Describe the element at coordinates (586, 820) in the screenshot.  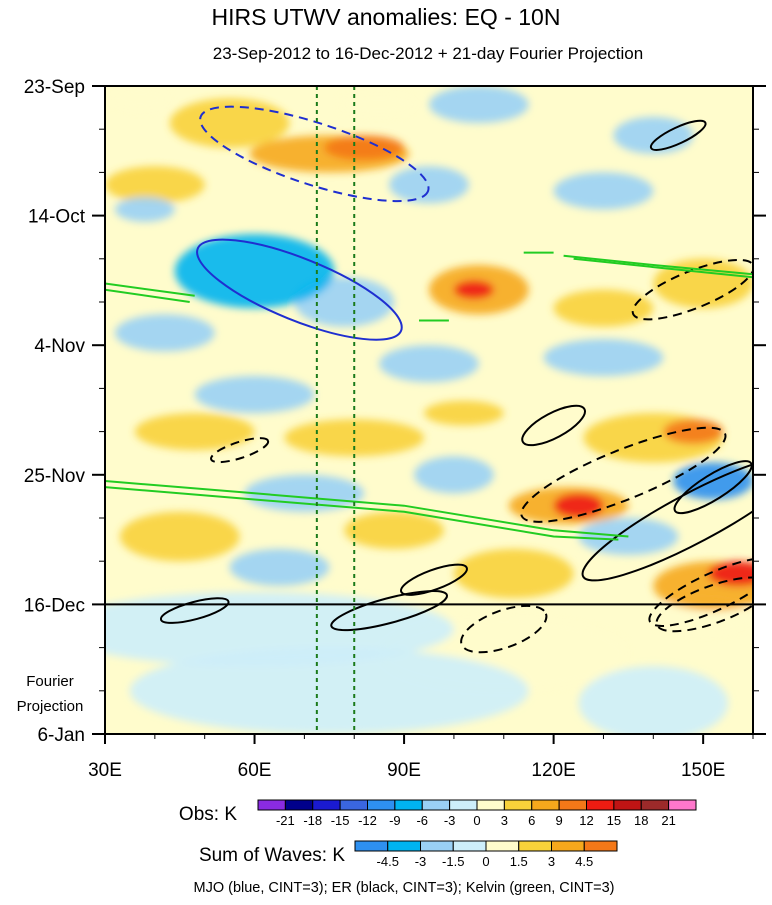
I see `obs-colorbar-level-label-11: 12` at that location.